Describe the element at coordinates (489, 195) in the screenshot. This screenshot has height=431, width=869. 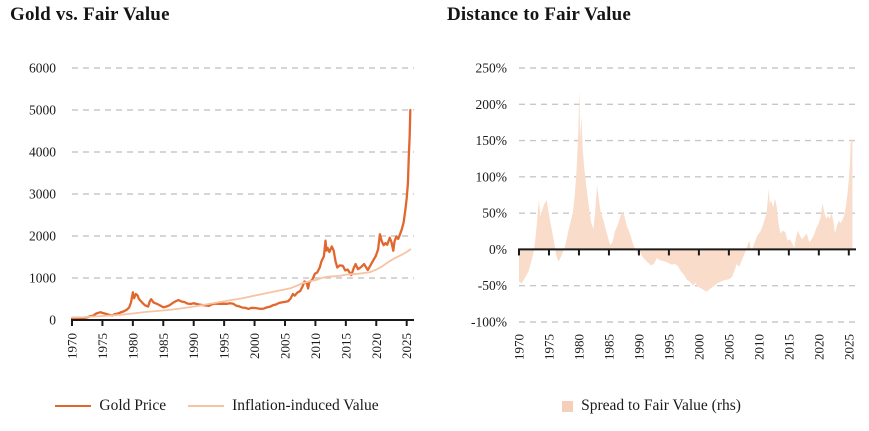
I see `y-axis-labels: -100% -50% 0% 50% 100% 150% 200% 250%` at that location.